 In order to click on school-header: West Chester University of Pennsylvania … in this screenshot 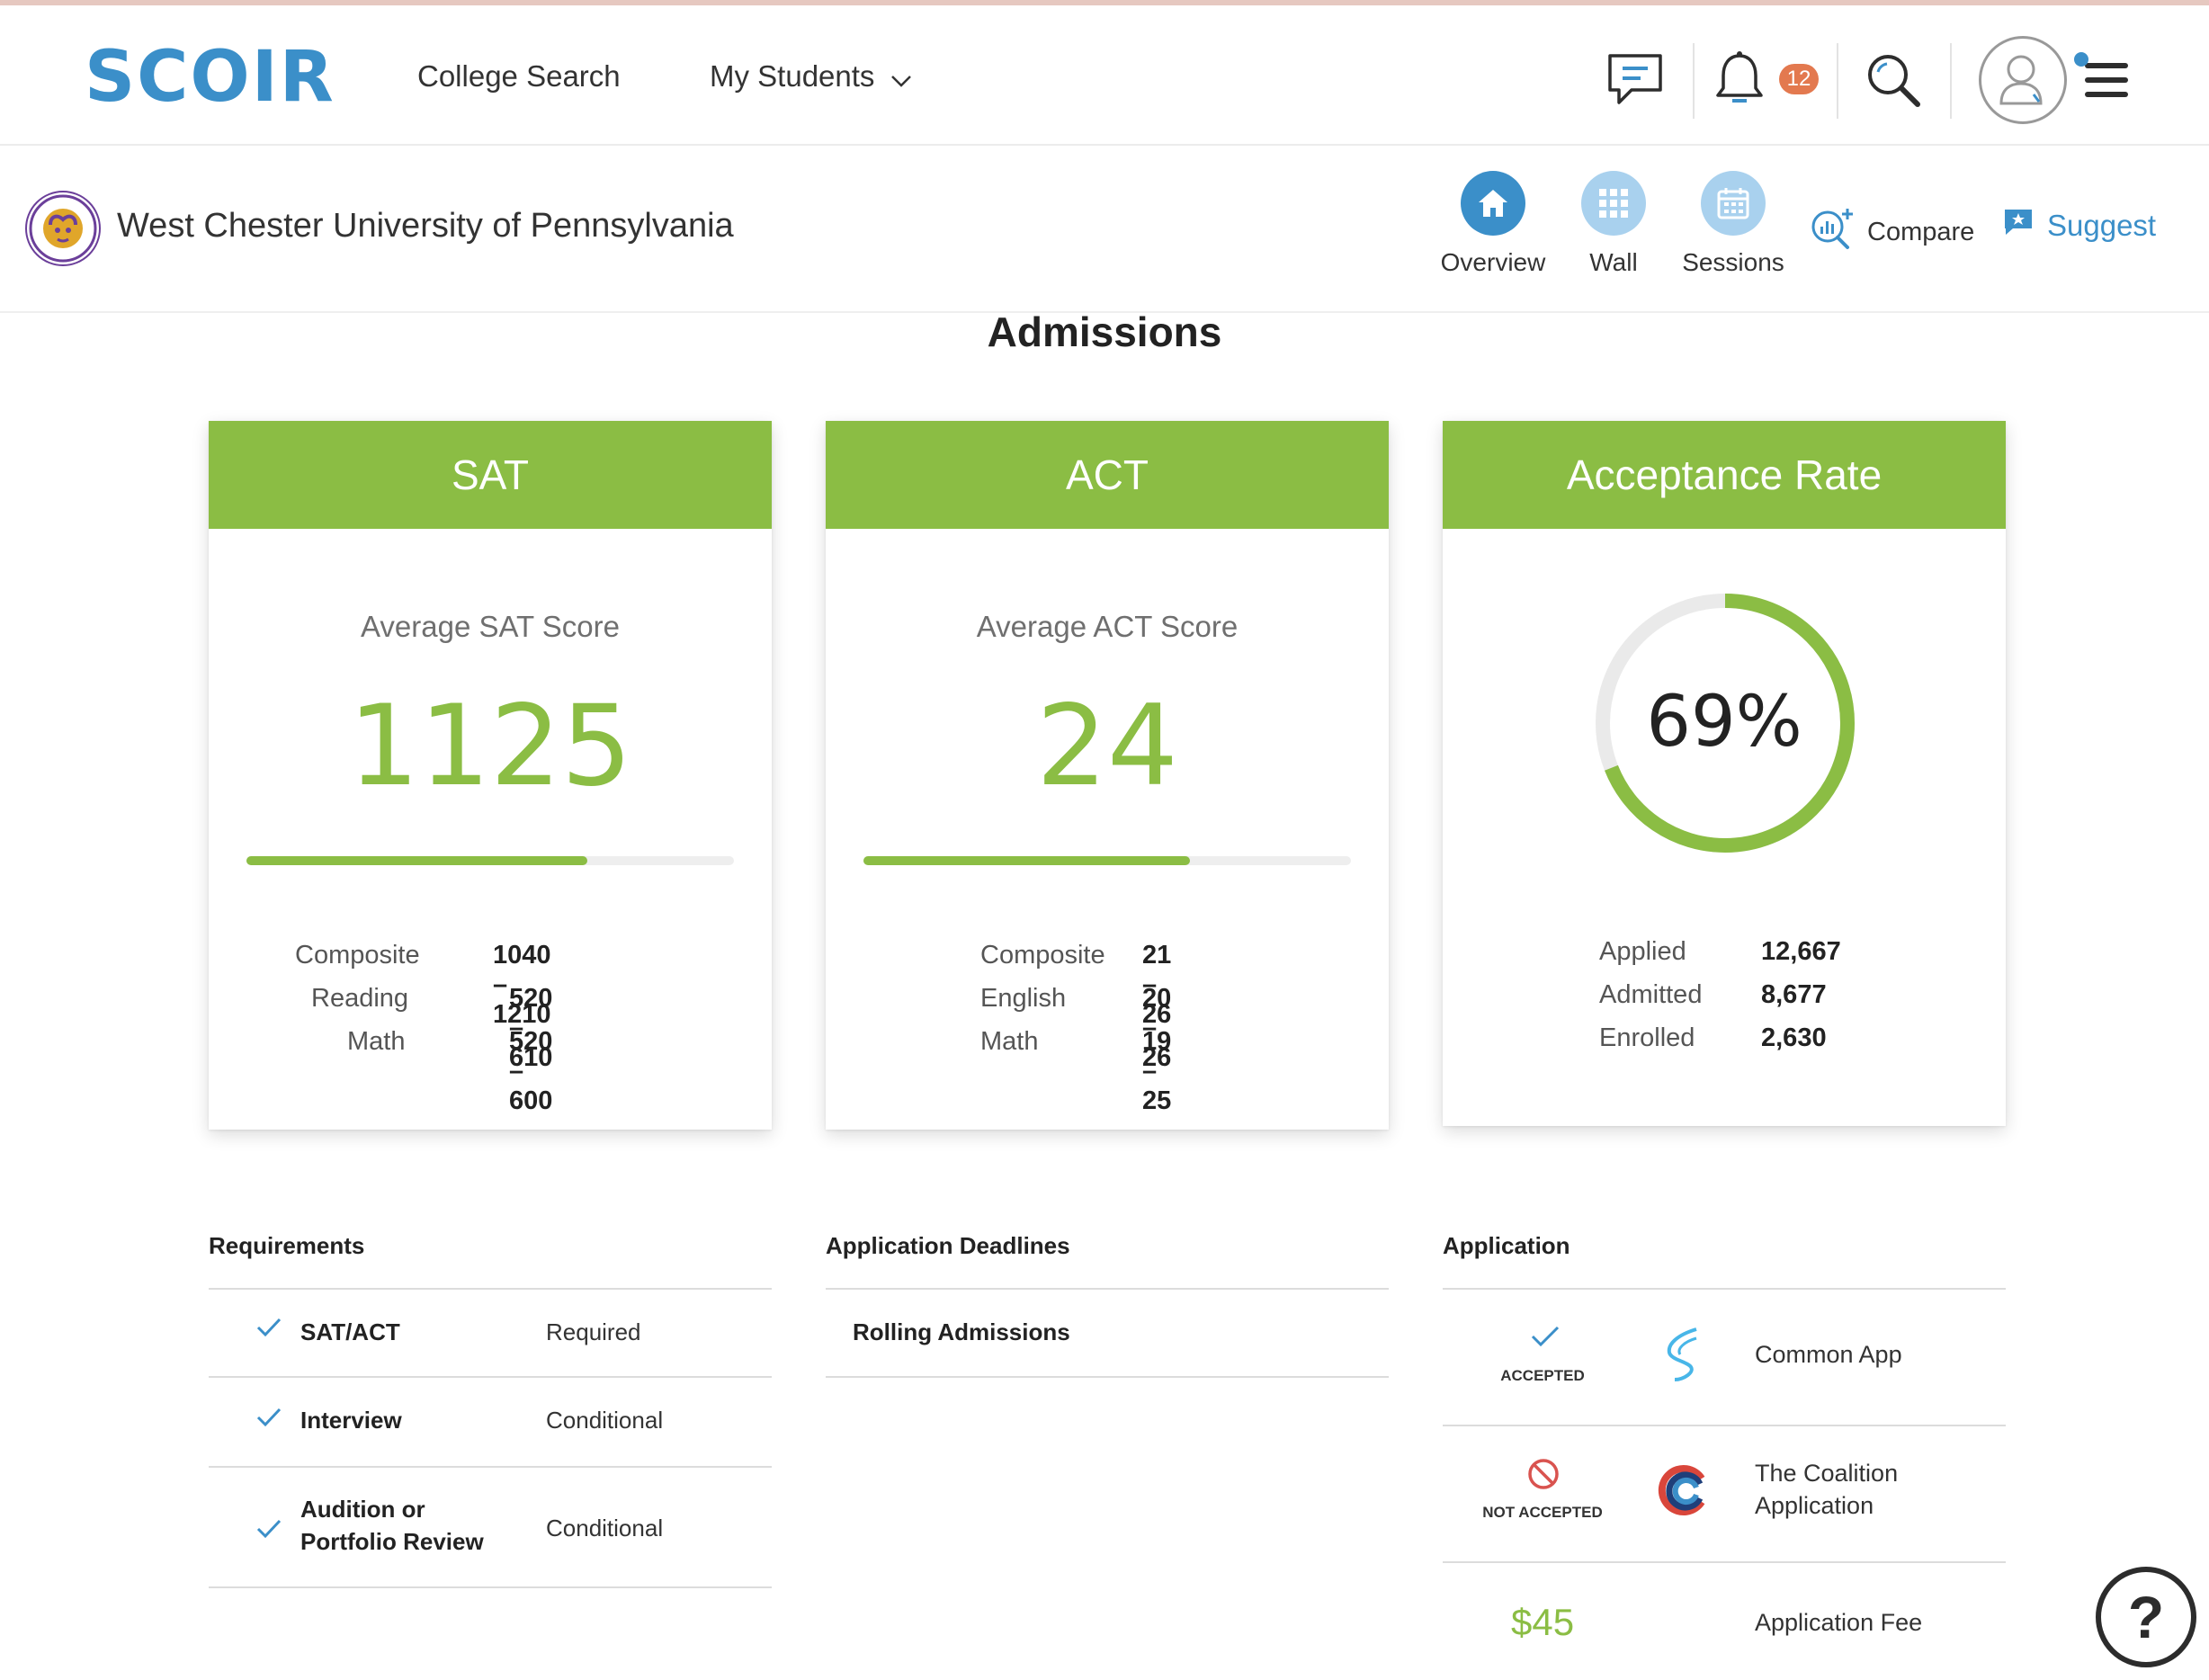, I will do `click(1104, 230)`.